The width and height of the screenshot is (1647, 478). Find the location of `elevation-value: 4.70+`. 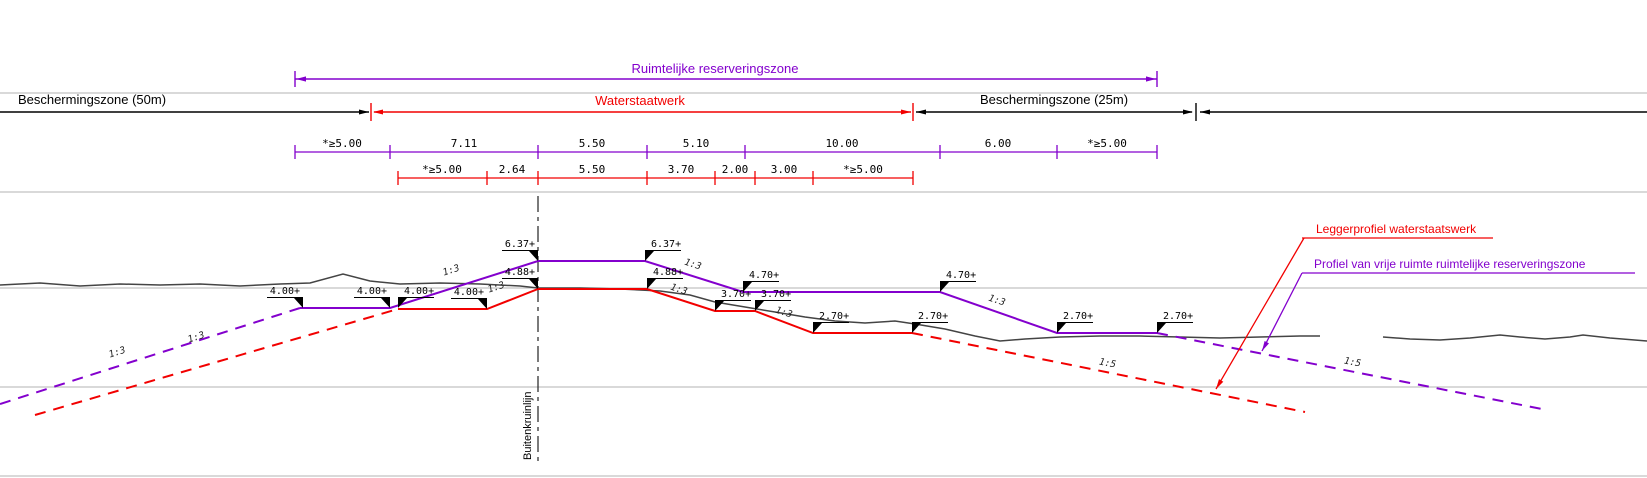

elevation-value: 4.70+ is located at coordinates (961, 275).